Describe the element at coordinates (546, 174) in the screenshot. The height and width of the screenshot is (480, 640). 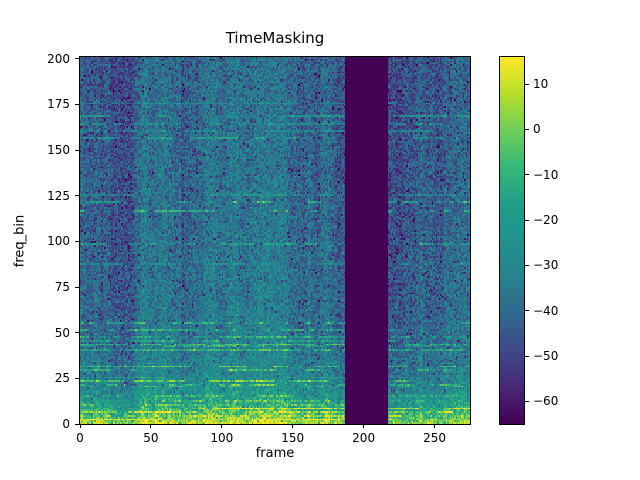
I see `colorbar-tick-label: −10` at that location.